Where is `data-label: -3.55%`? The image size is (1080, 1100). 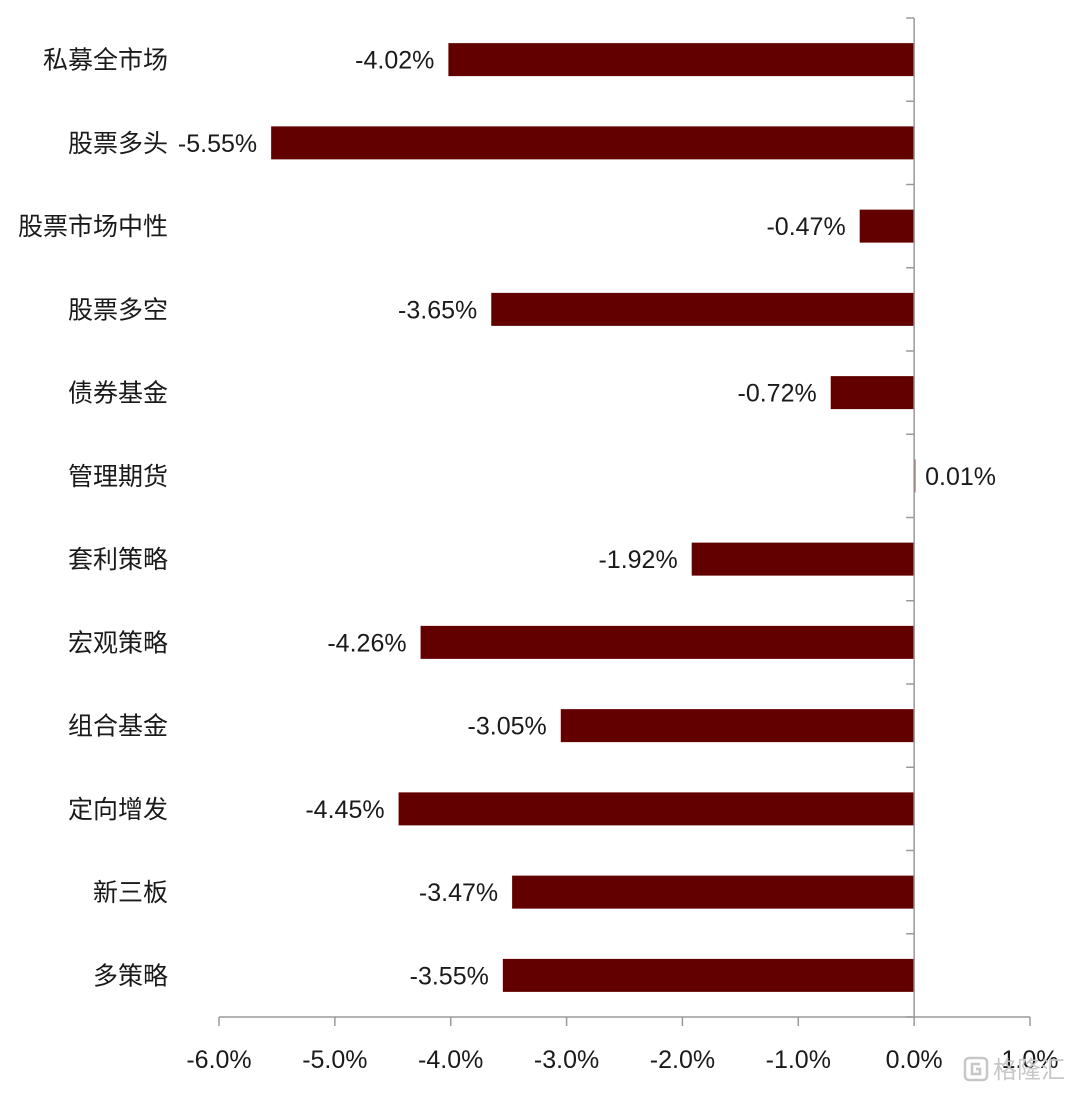
data-label: -3.55% is located at coordinates (449, 976).